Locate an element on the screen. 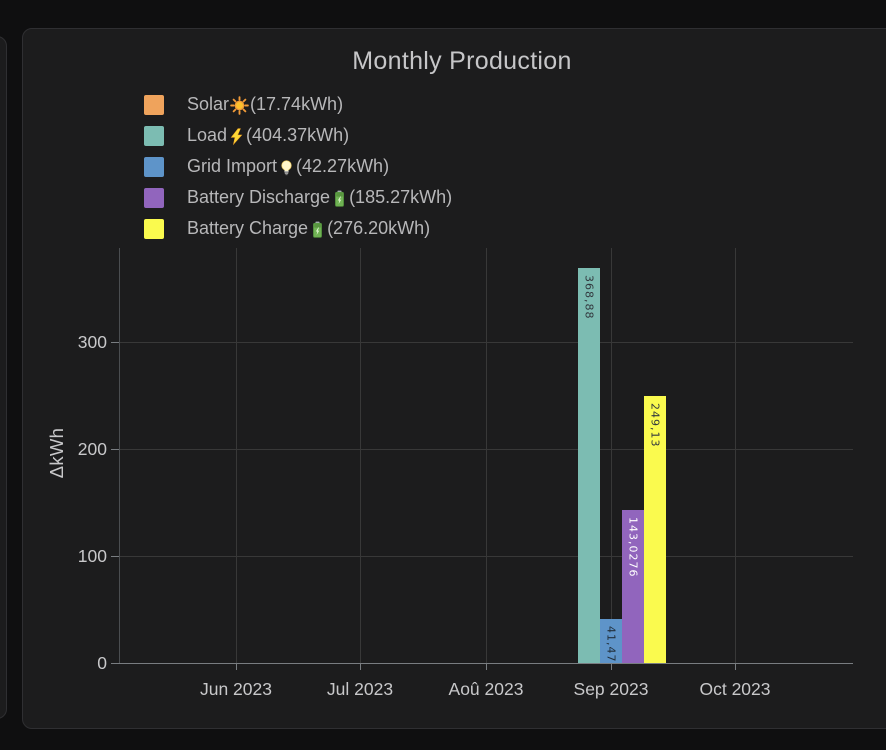  bar-value-label: 368,88 is located at coordinates (589, 297).